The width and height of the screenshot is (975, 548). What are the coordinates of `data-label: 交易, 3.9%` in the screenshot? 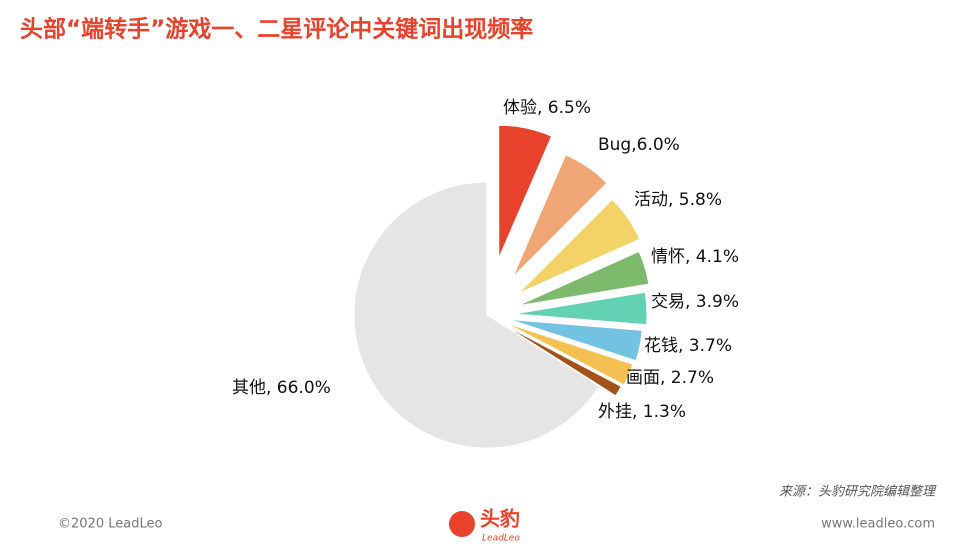 It's located at (695, 302).